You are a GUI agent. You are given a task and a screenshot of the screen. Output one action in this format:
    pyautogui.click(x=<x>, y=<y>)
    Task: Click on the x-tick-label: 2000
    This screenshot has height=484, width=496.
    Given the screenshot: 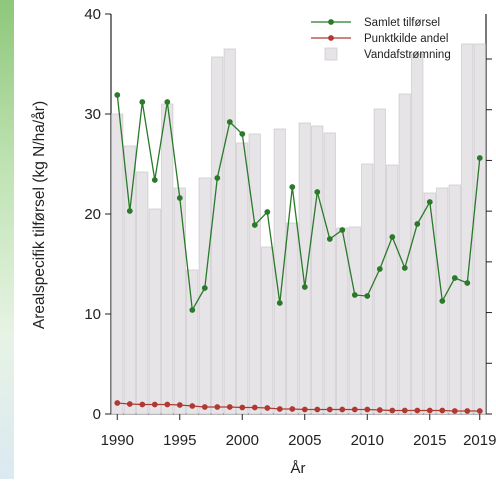 What is the action you would take?
    pyautogui.click(x=242, y=440)
    